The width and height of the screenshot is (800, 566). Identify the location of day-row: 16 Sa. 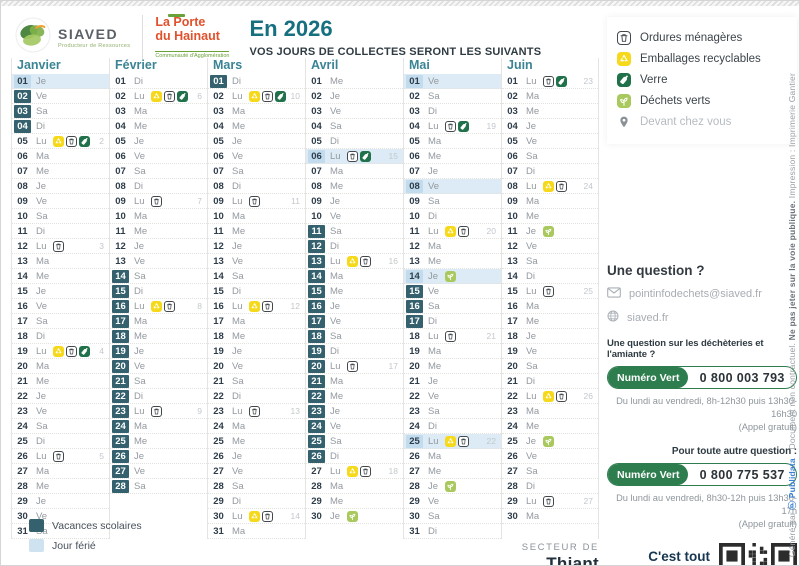
(452, 306).